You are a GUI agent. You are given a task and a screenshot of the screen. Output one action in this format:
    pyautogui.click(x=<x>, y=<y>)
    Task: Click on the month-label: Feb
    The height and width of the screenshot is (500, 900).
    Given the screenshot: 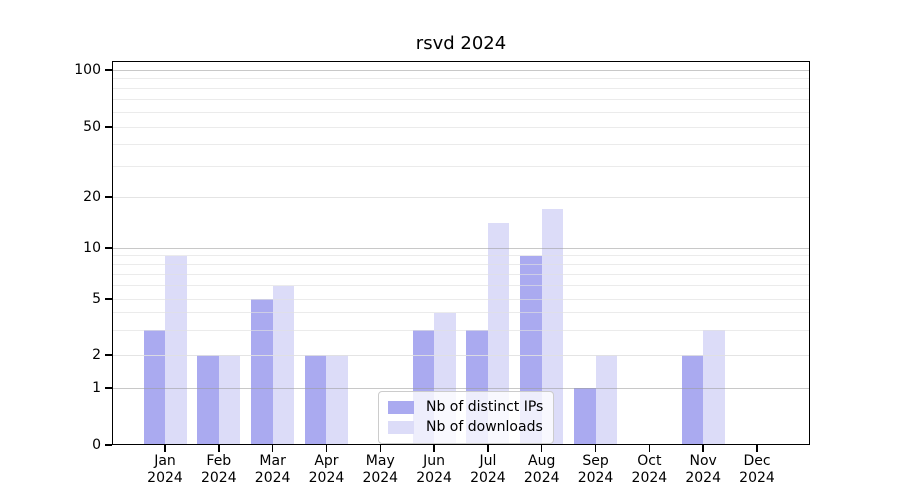 What is the action you would take?
    pyautogui.click(x=219, y=461)
    